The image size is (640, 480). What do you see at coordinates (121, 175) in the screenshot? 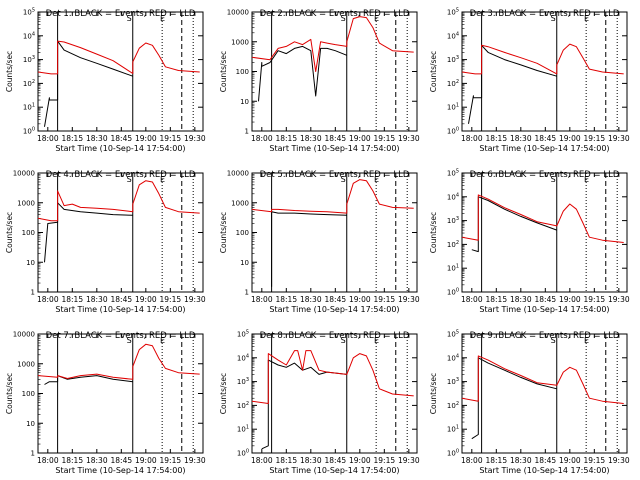
I see `chart-title: Det 4: BLACK = Events, RED = LLD` at bounding box center [121, 175].